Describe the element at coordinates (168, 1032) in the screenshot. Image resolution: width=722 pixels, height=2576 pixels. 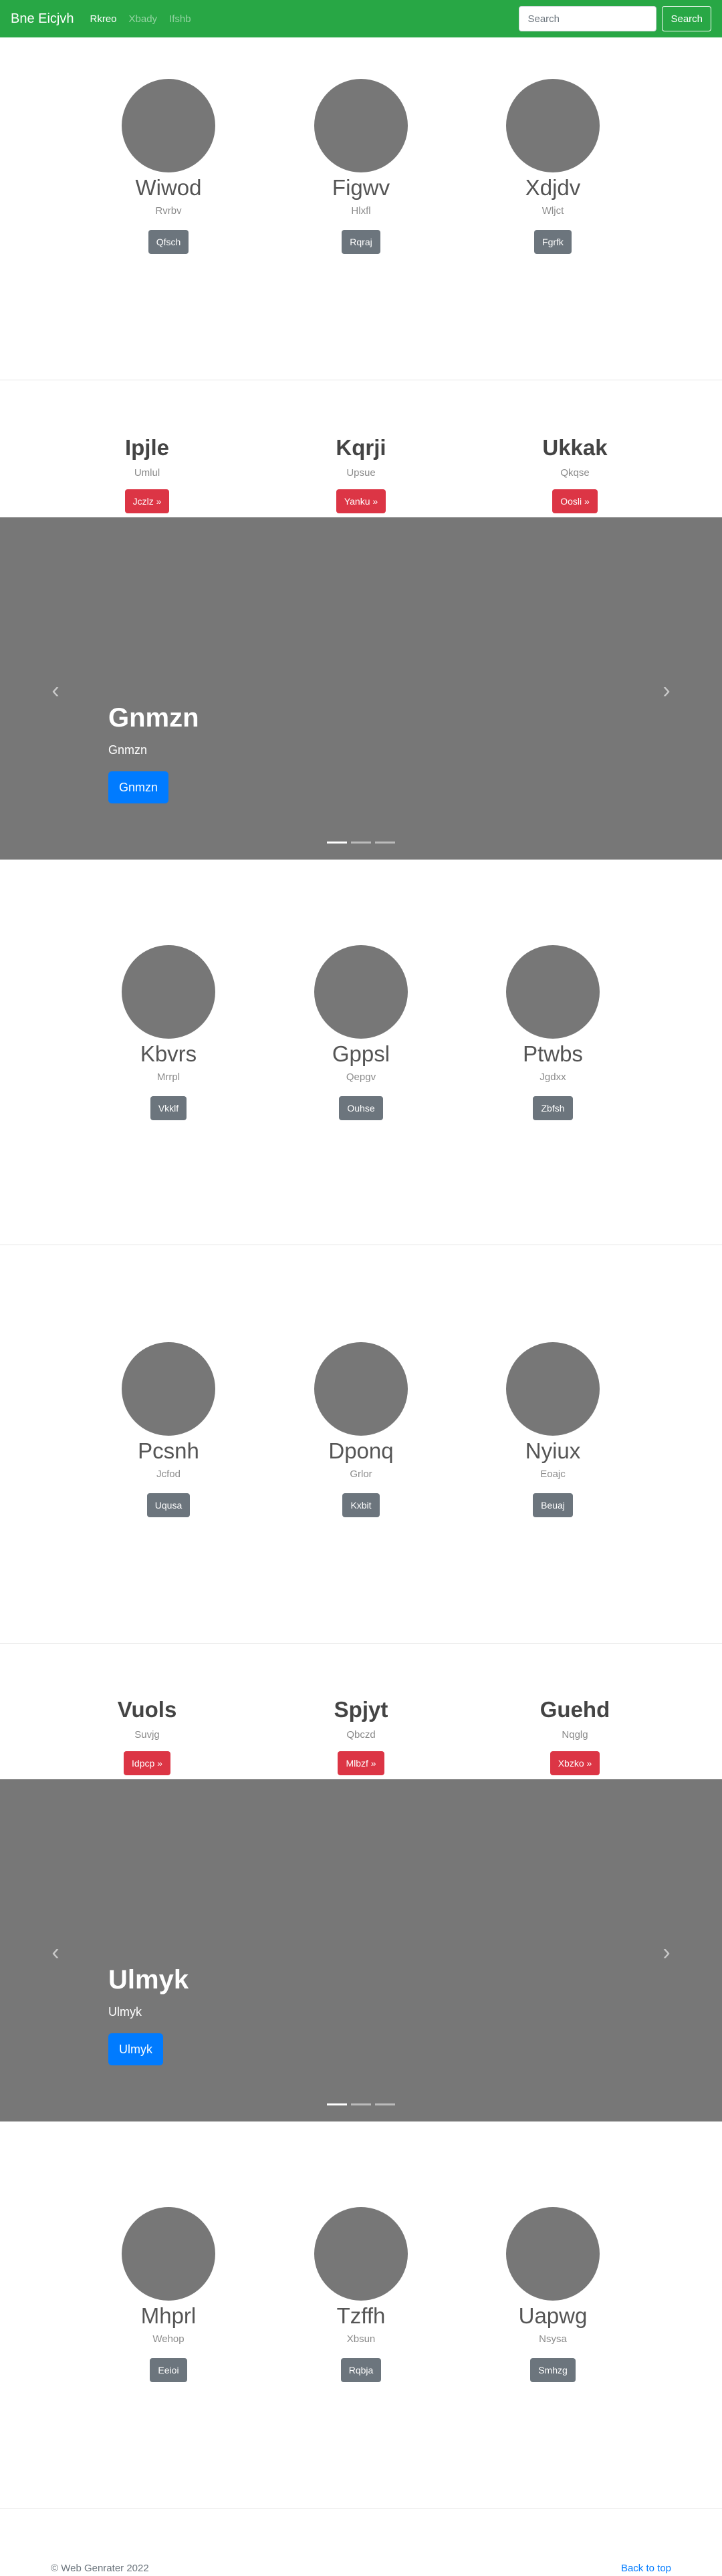
I see `profile-card: Kbvrs Mrrpl Vkklf` at that location.